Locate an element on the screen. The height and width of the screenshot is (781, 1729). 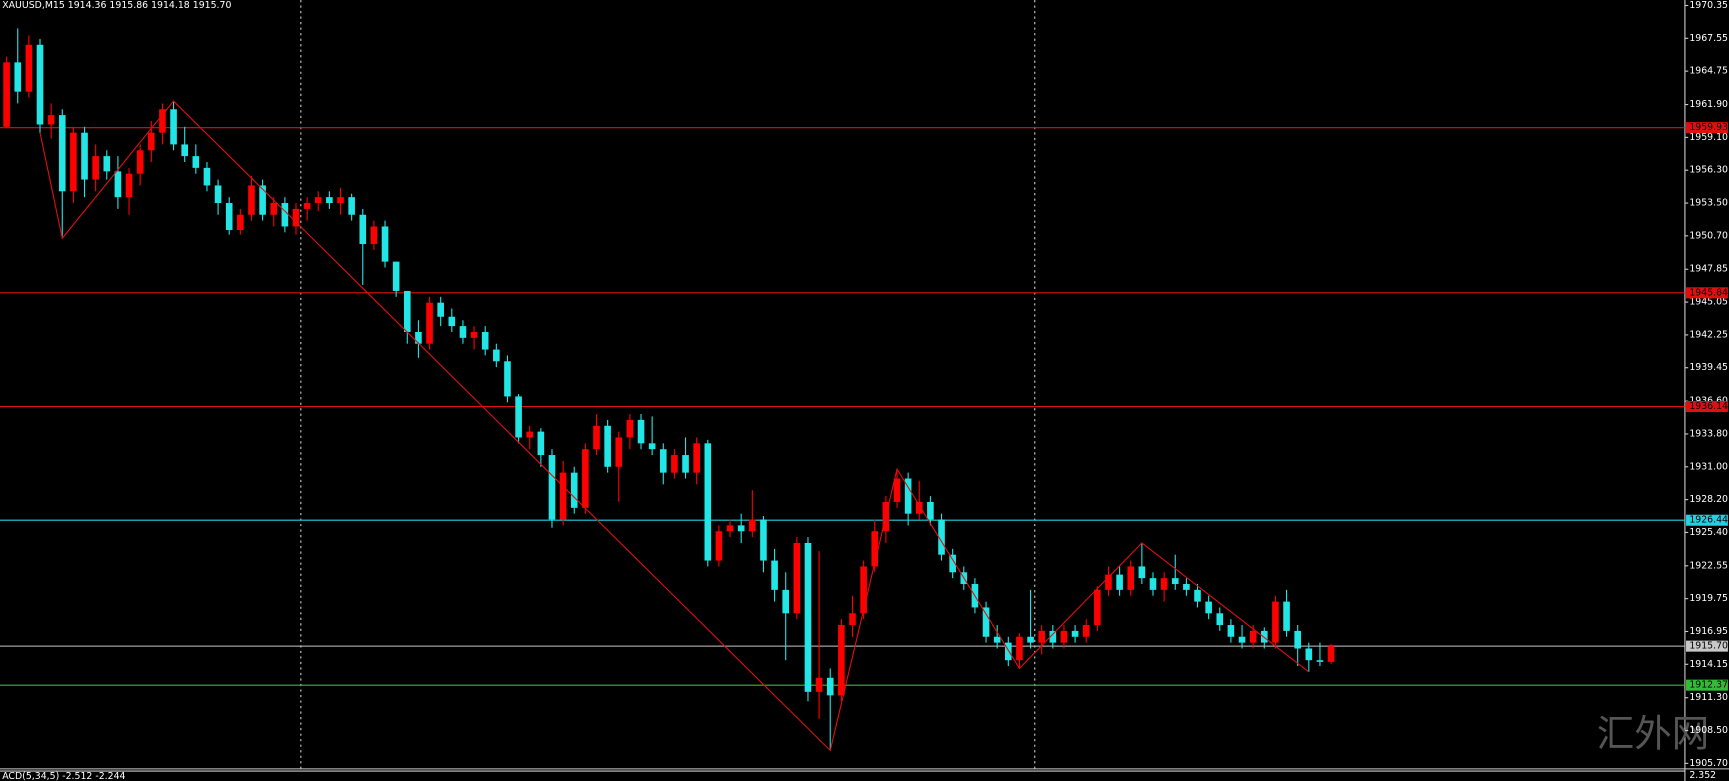
y-tick-label: 1950.70 is located at coordinates (1708, 235).